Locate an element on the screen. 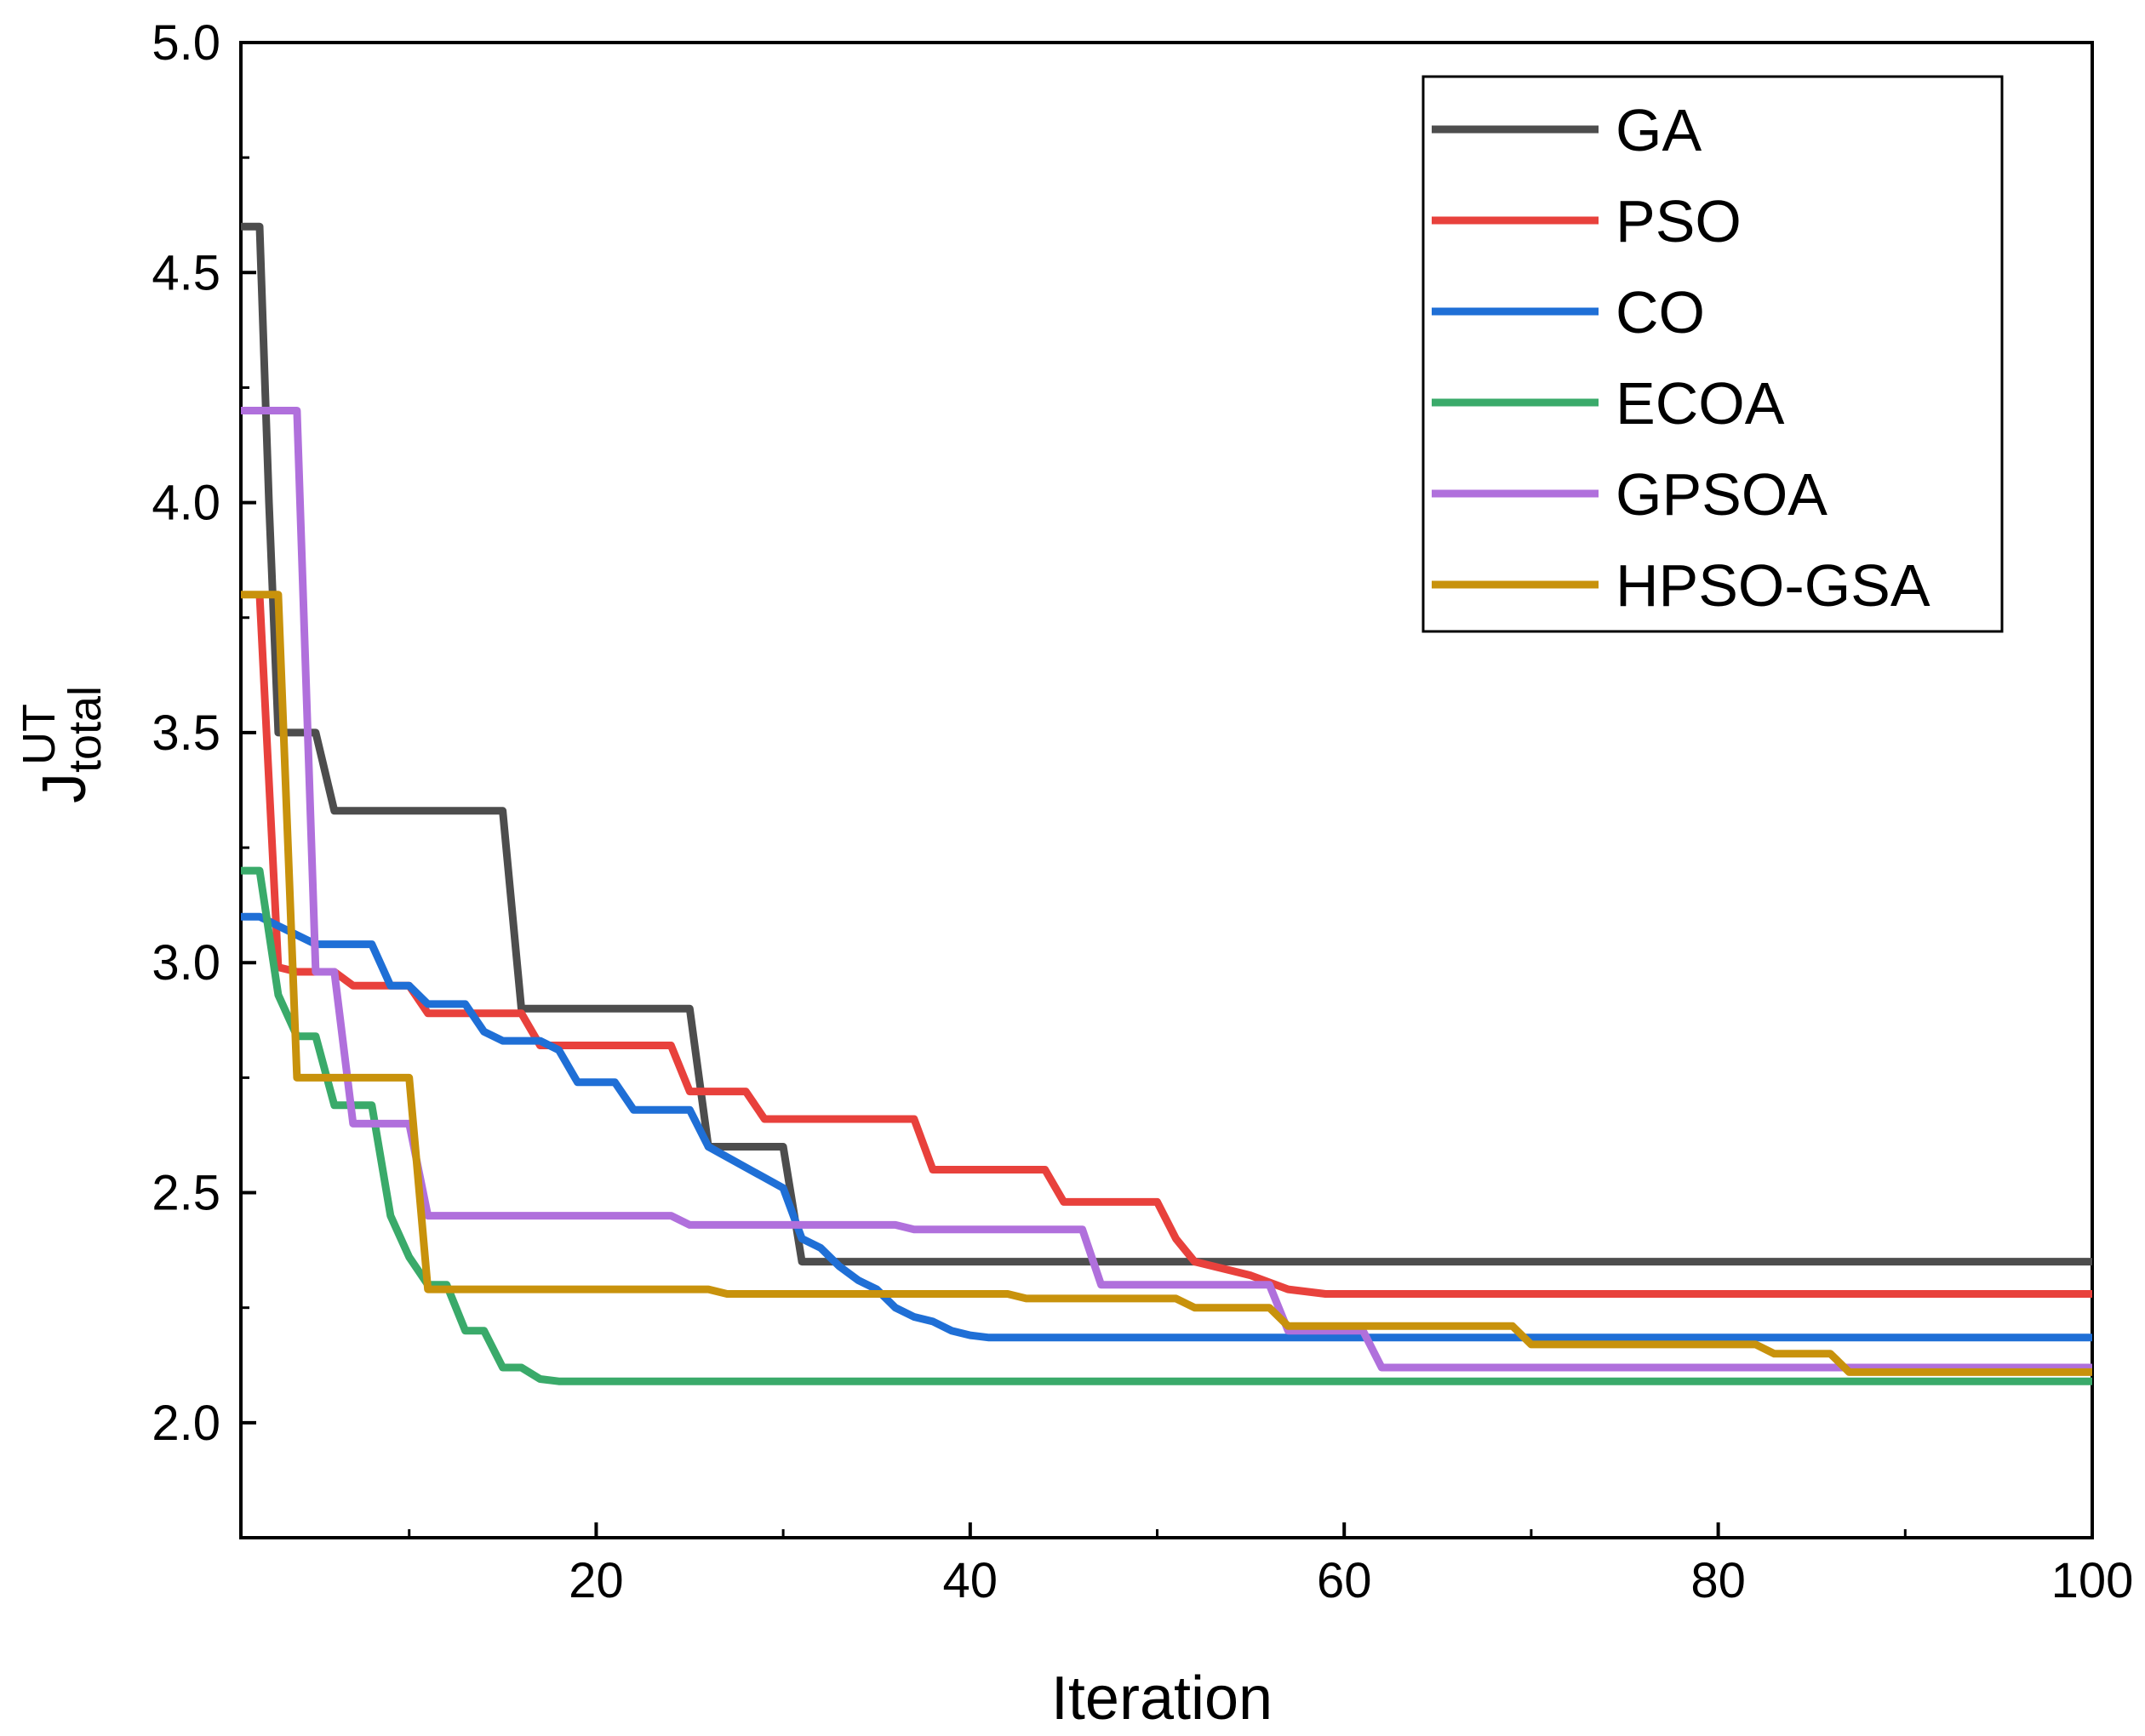 The height and width of the screenshot is (1736, 2145). x-tick-label: 100 is located at coordinates (2092, 1580).